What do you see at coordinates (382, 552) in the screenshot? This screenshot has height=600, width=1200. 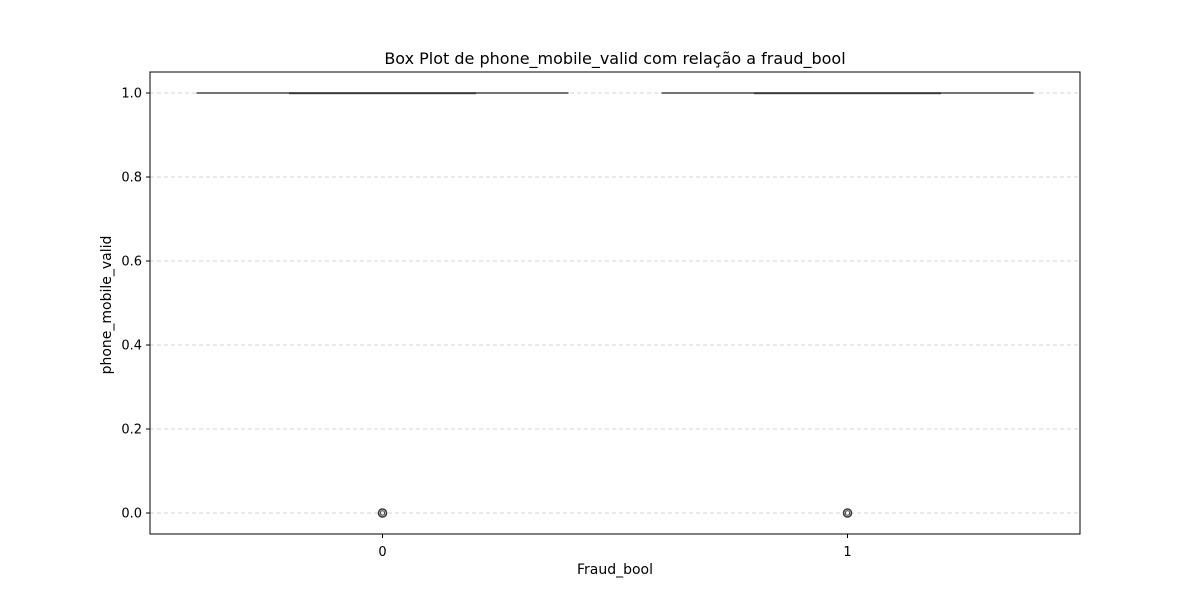 I see `x-tick-label: 0` at bounding box center [382, 552].